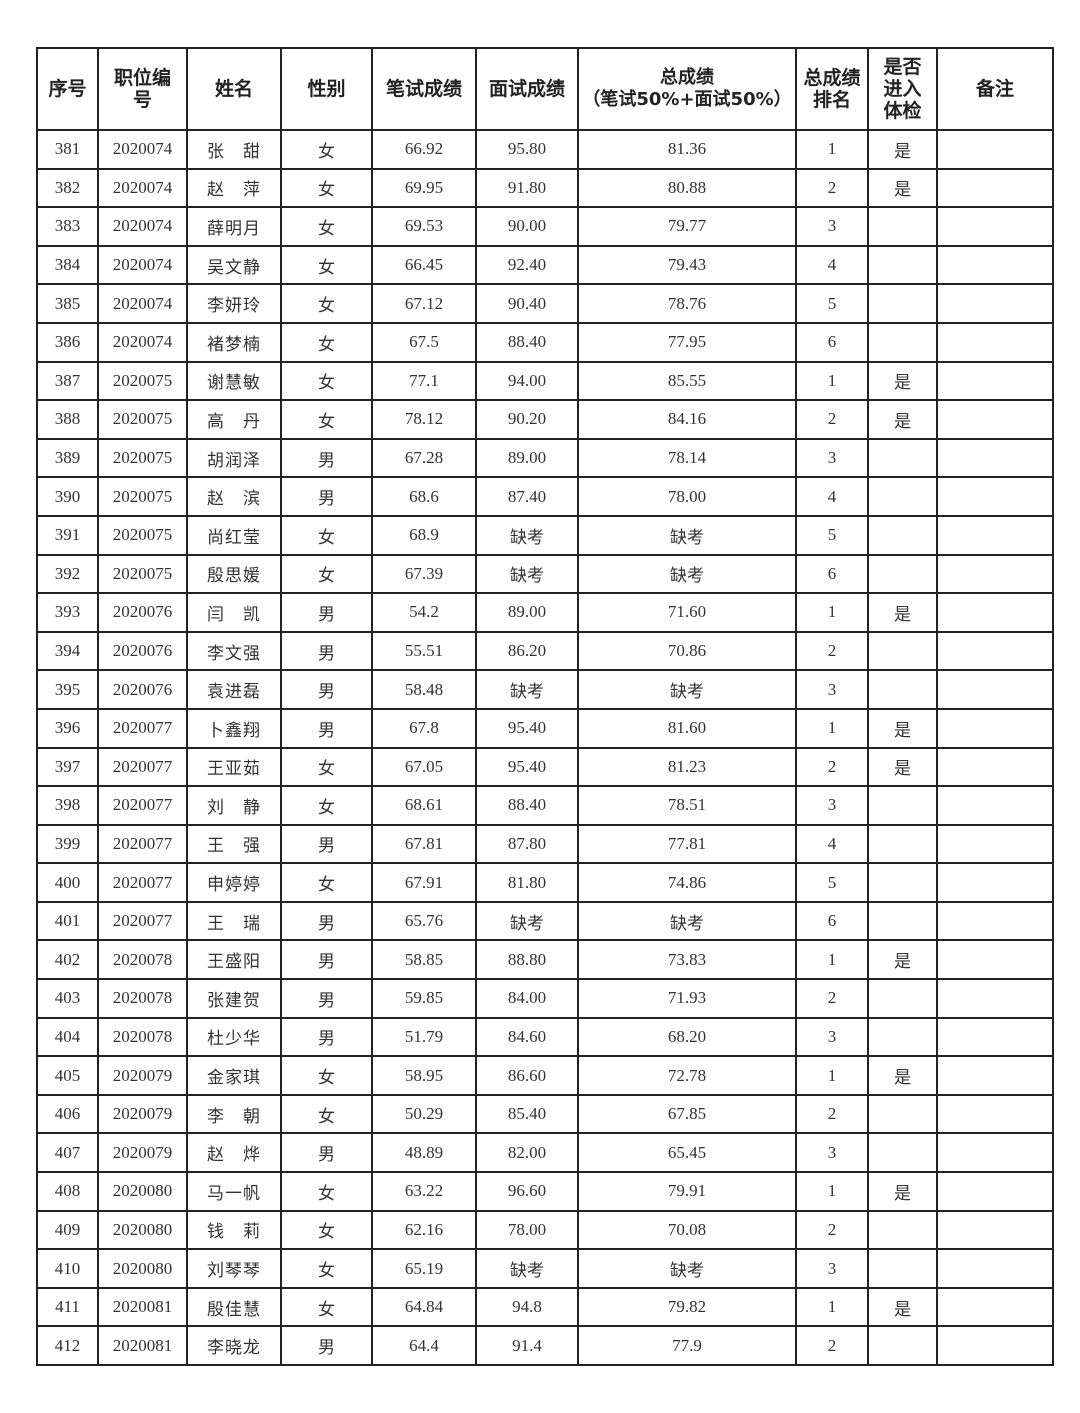 This screenshot has width=1080, height=1413. I want to click on cell-seq: 410, so click(67, 1268).